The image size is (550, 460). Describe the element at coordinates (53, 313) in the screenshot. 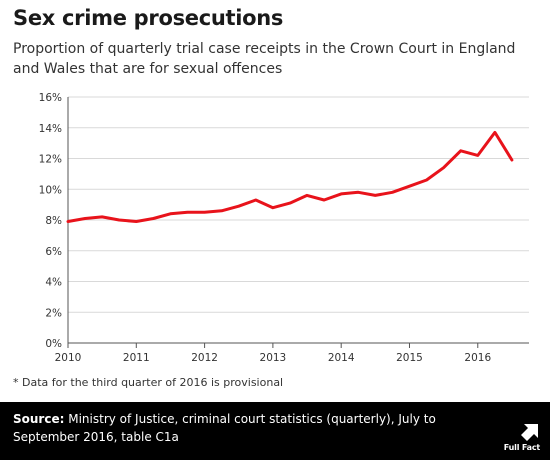

I see `y-tick-label: 2%` at that location.